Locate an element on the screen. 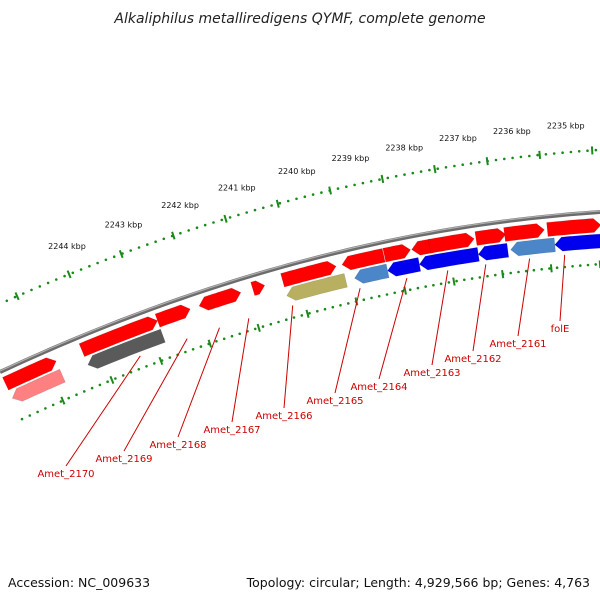 The image size is (600, 600). gene-label: folE is located at coordinates (560, 329).